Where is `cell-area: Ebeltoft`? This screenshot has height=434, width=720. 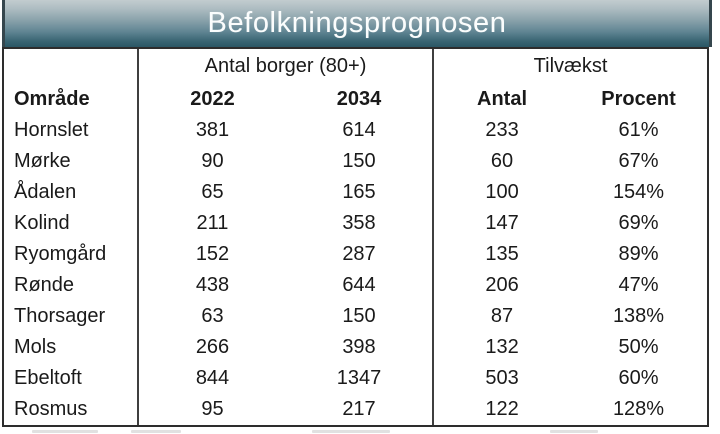
cell-area: Ebeltoft is located at coordinates (71, 378).